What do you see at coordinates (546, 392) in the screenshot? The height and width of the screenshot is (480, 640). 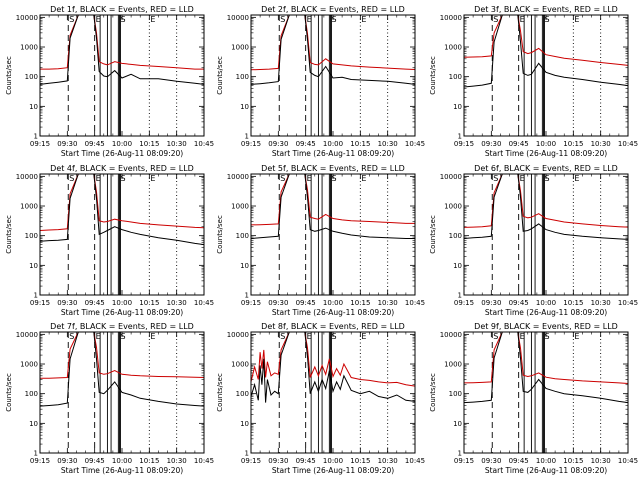 I see `plot-frame` at bounding box center [546, 392].